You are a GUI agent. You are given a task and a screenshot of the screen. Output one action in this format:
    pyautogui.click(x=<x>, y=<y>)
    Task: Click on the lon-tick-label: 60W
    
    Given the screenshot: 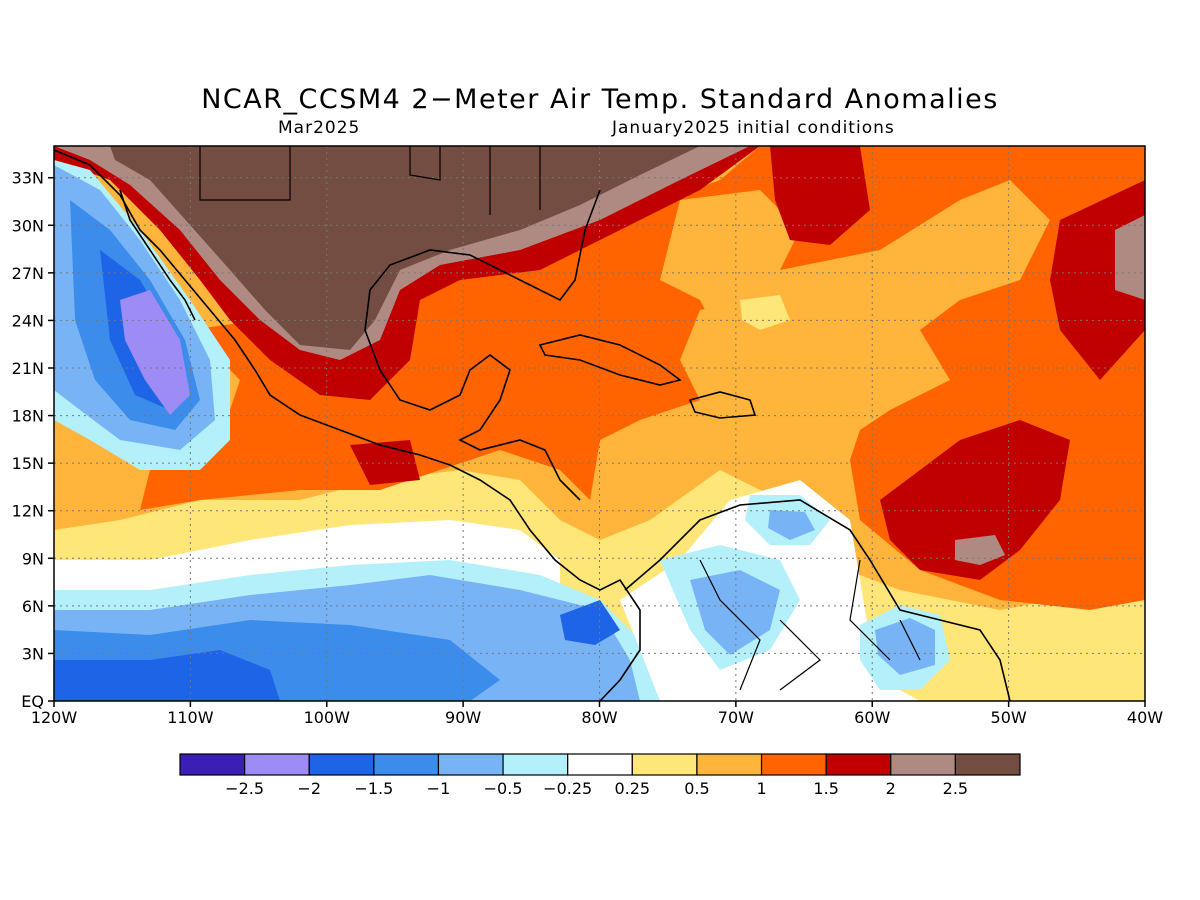 What is the action you would take?
    pyautogui.click(x=872, y=717)
    